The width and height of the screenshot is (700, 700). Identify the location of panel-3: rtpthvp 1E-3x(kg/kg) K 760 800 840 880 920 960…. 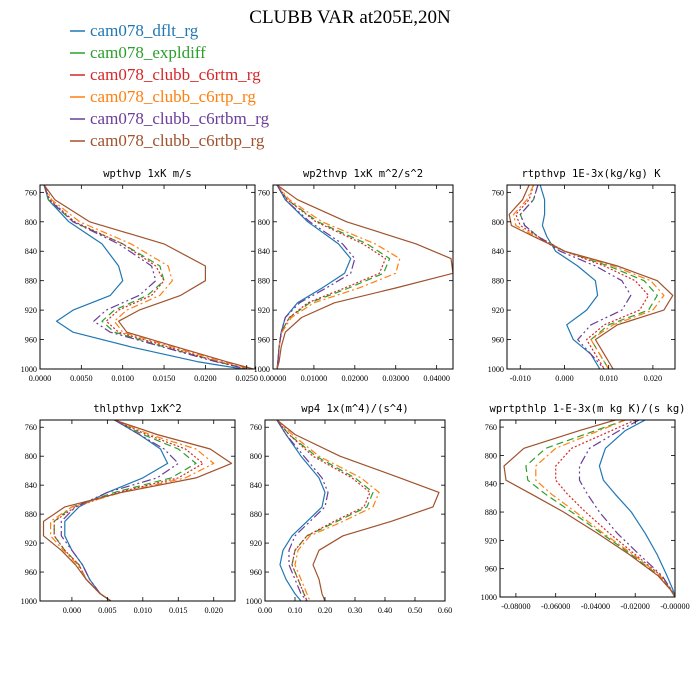
(582, 275).